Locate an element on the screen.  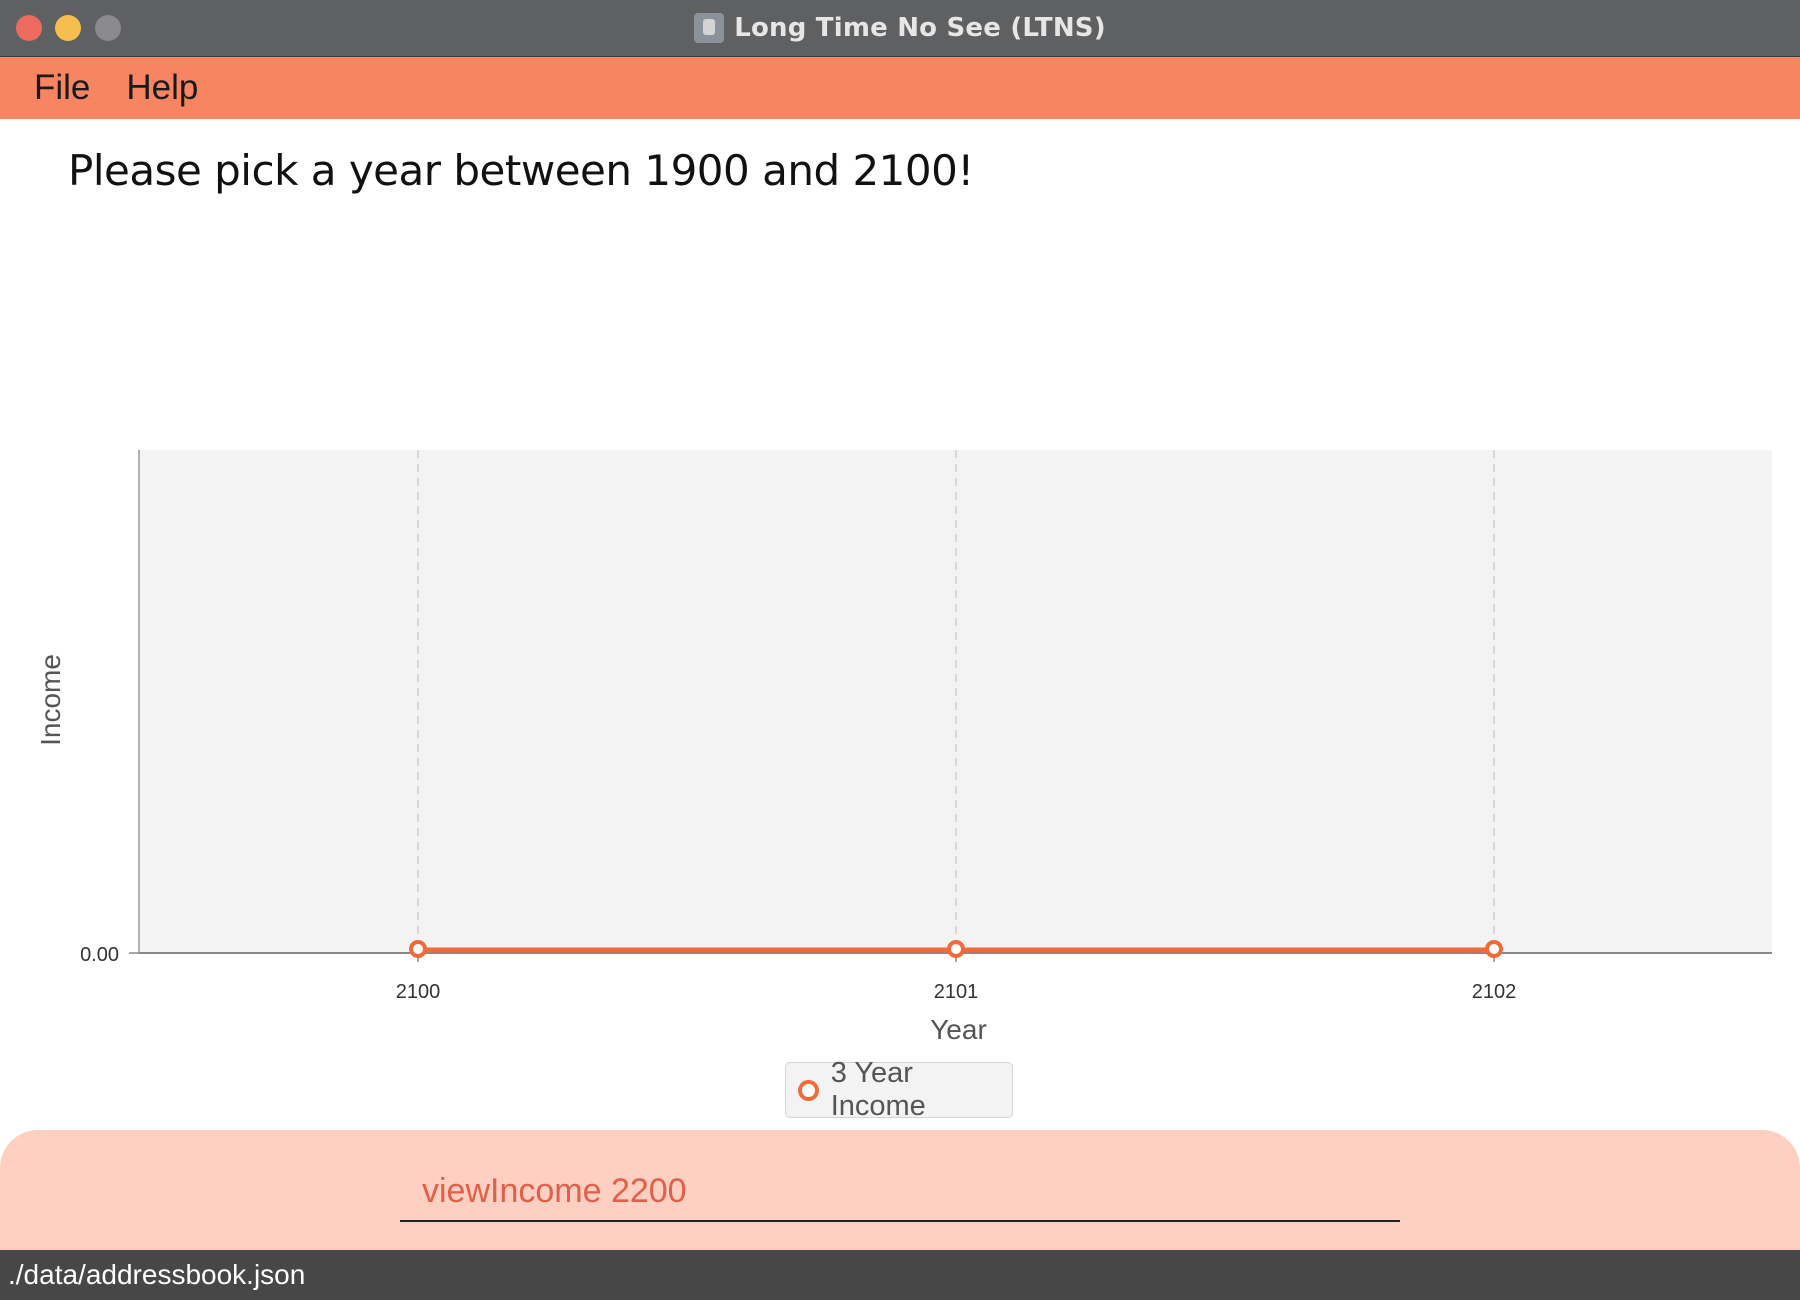
app-logo-icon is located at coordinates (709, 28).